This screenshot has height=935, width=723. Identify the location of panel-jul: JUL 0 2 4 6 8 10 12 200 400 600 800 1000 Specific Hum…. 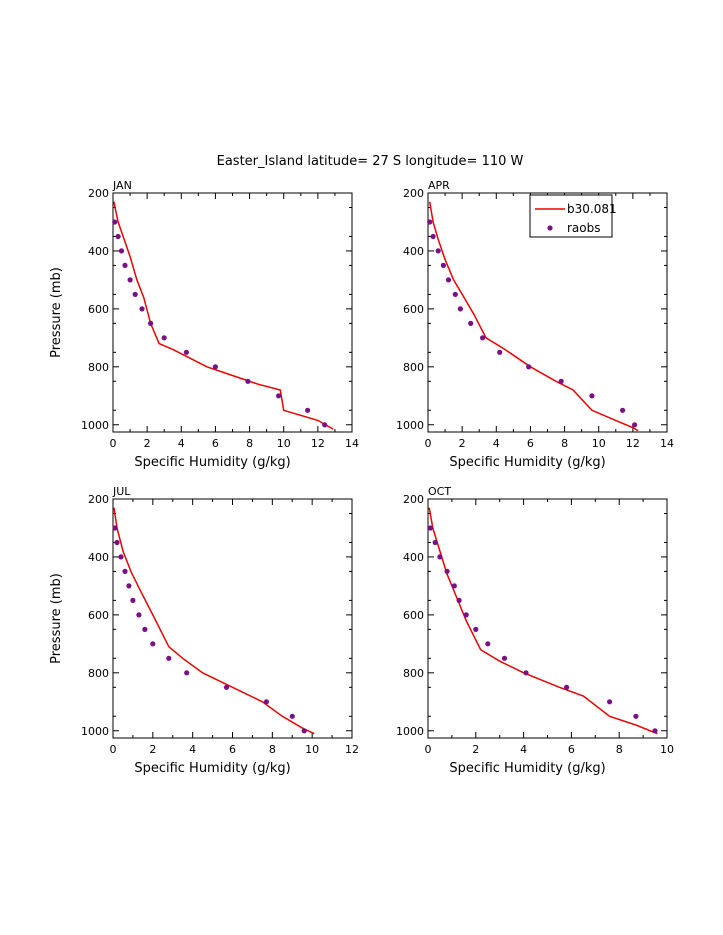
(204, 630).